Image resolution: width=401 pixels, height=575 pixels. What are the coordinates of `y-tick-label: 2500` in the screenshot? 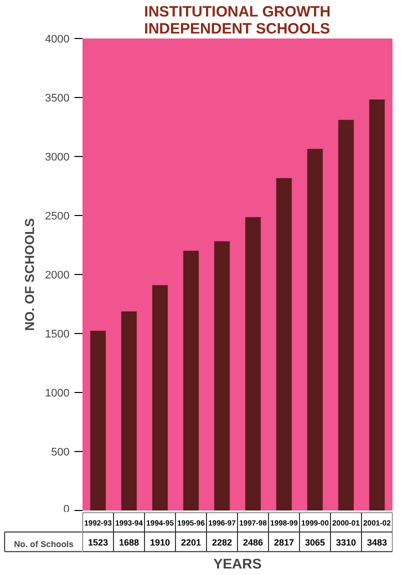 It's located at (57, 216).